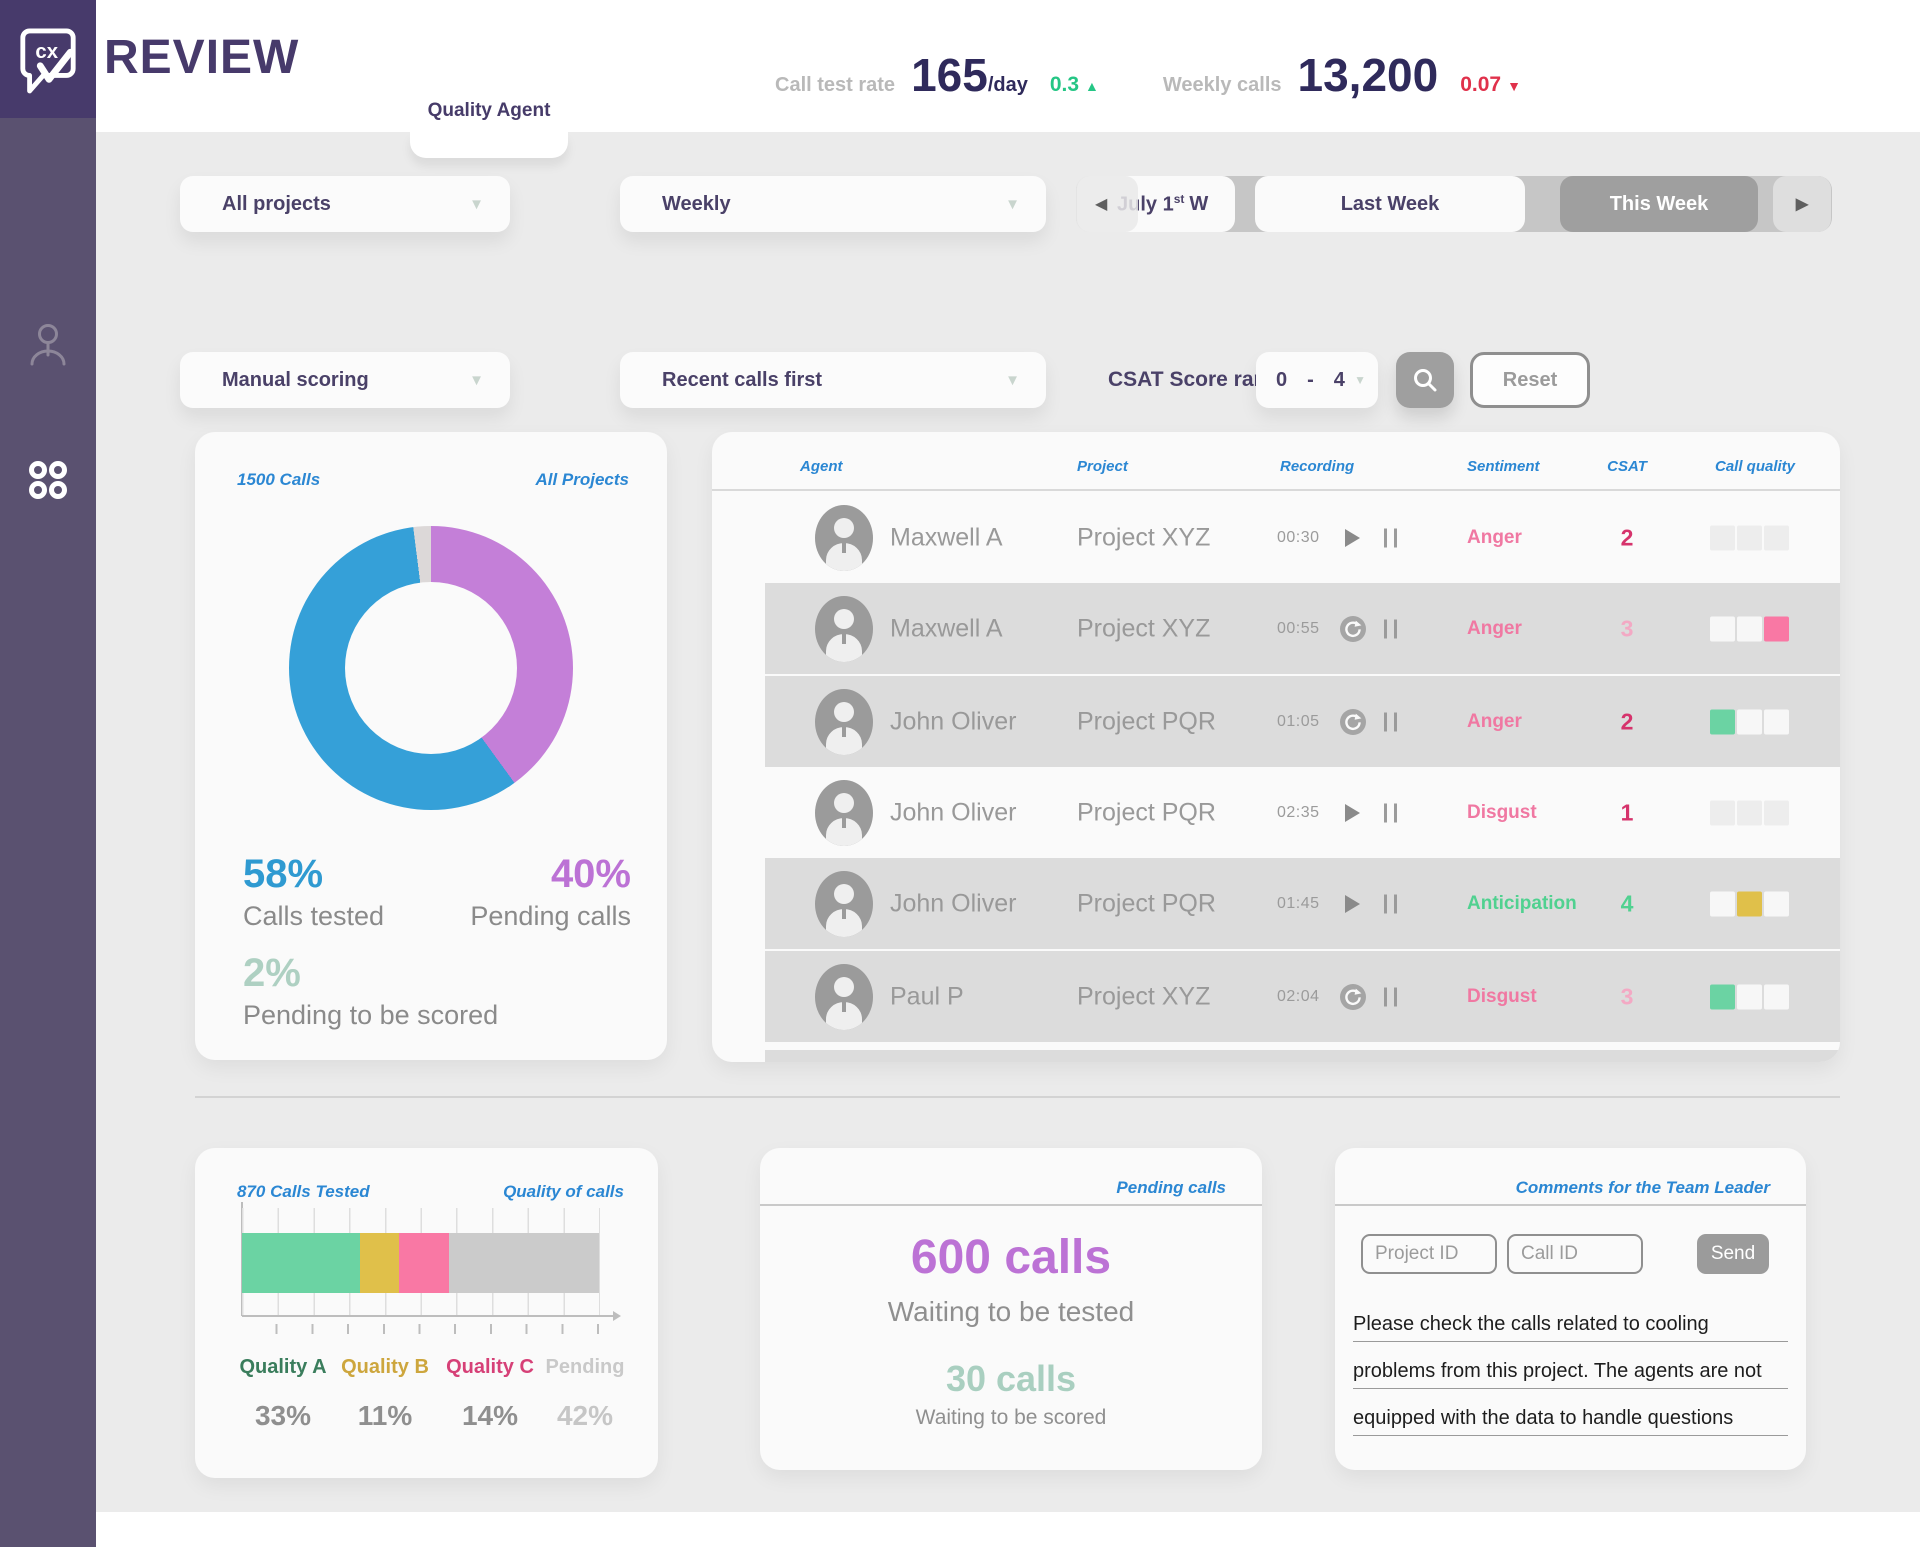 Image resolution: width=1920 pixels, height=1547 pixels. What do you see at coordinates (1007, 85) in the screenshot?
I see `call-test-rate-unit: /day` at bounding box center [1007, 85].